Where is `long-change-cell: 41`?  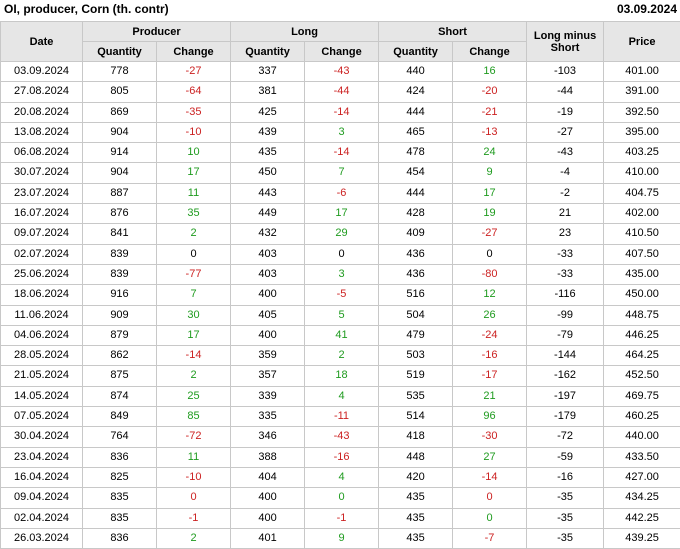
long-change-cell: 41 is located at coordinates (342, 335).